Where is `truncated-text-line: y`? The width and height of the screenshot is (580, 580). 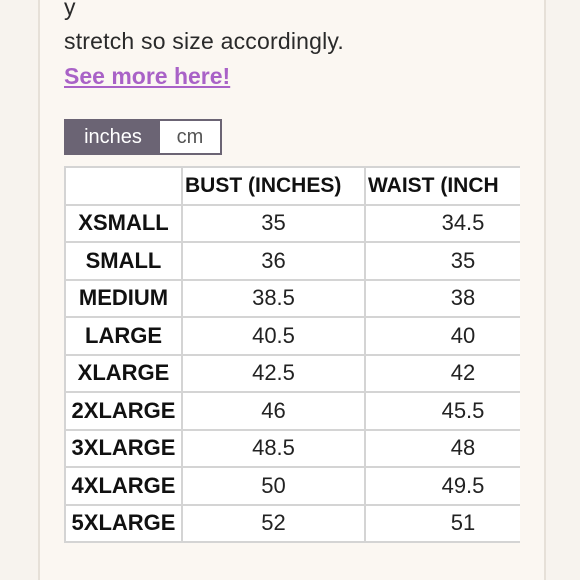 truncated-text-line: y is located at coordinates (70, 10).